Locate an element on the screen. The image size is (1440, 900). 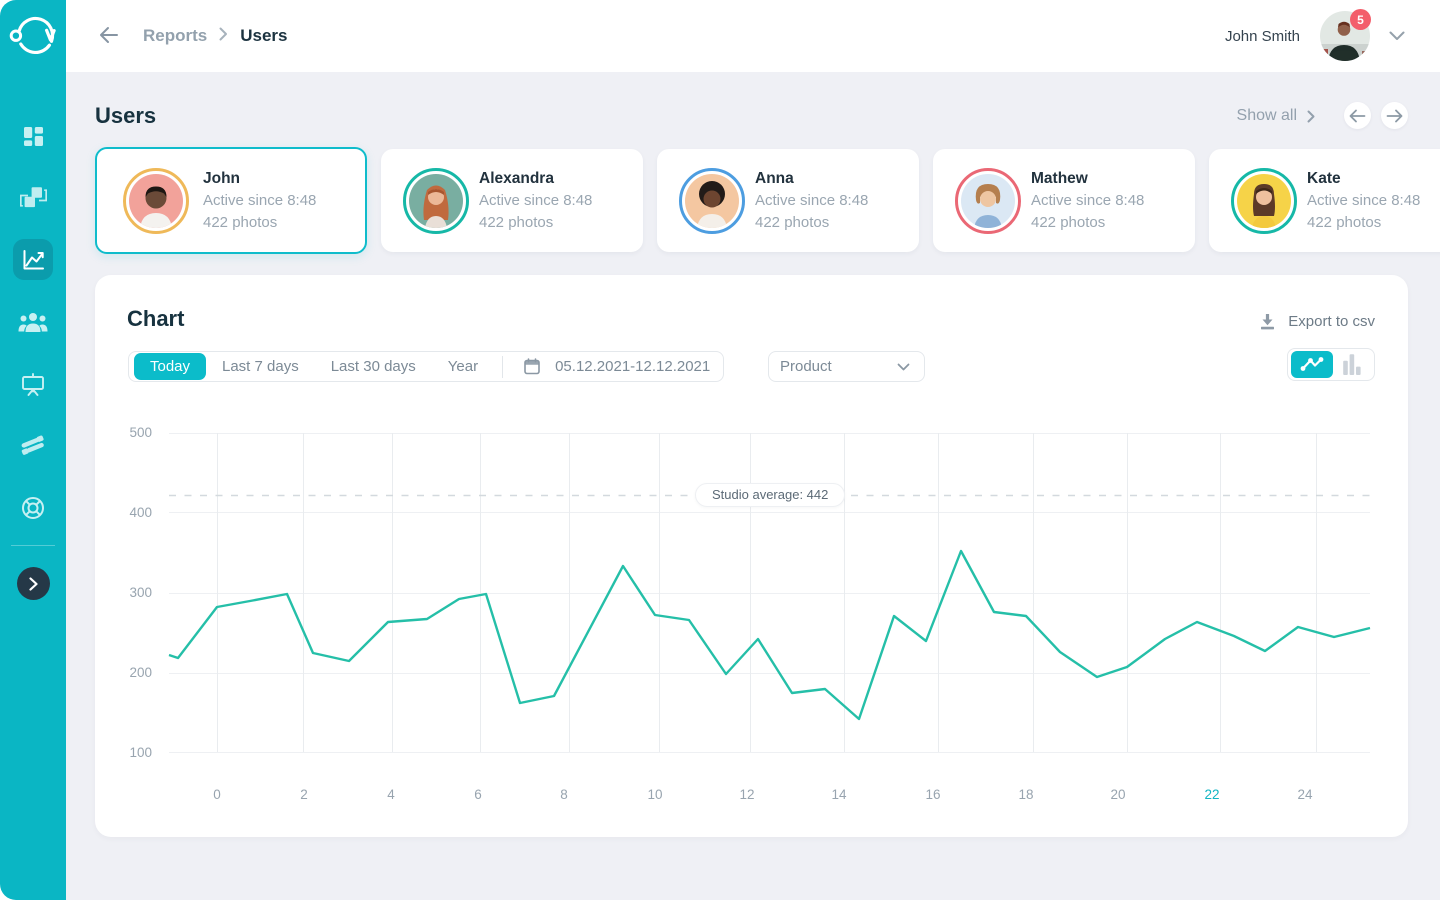
svg-text: 500 is located at coordinates (140, 432).